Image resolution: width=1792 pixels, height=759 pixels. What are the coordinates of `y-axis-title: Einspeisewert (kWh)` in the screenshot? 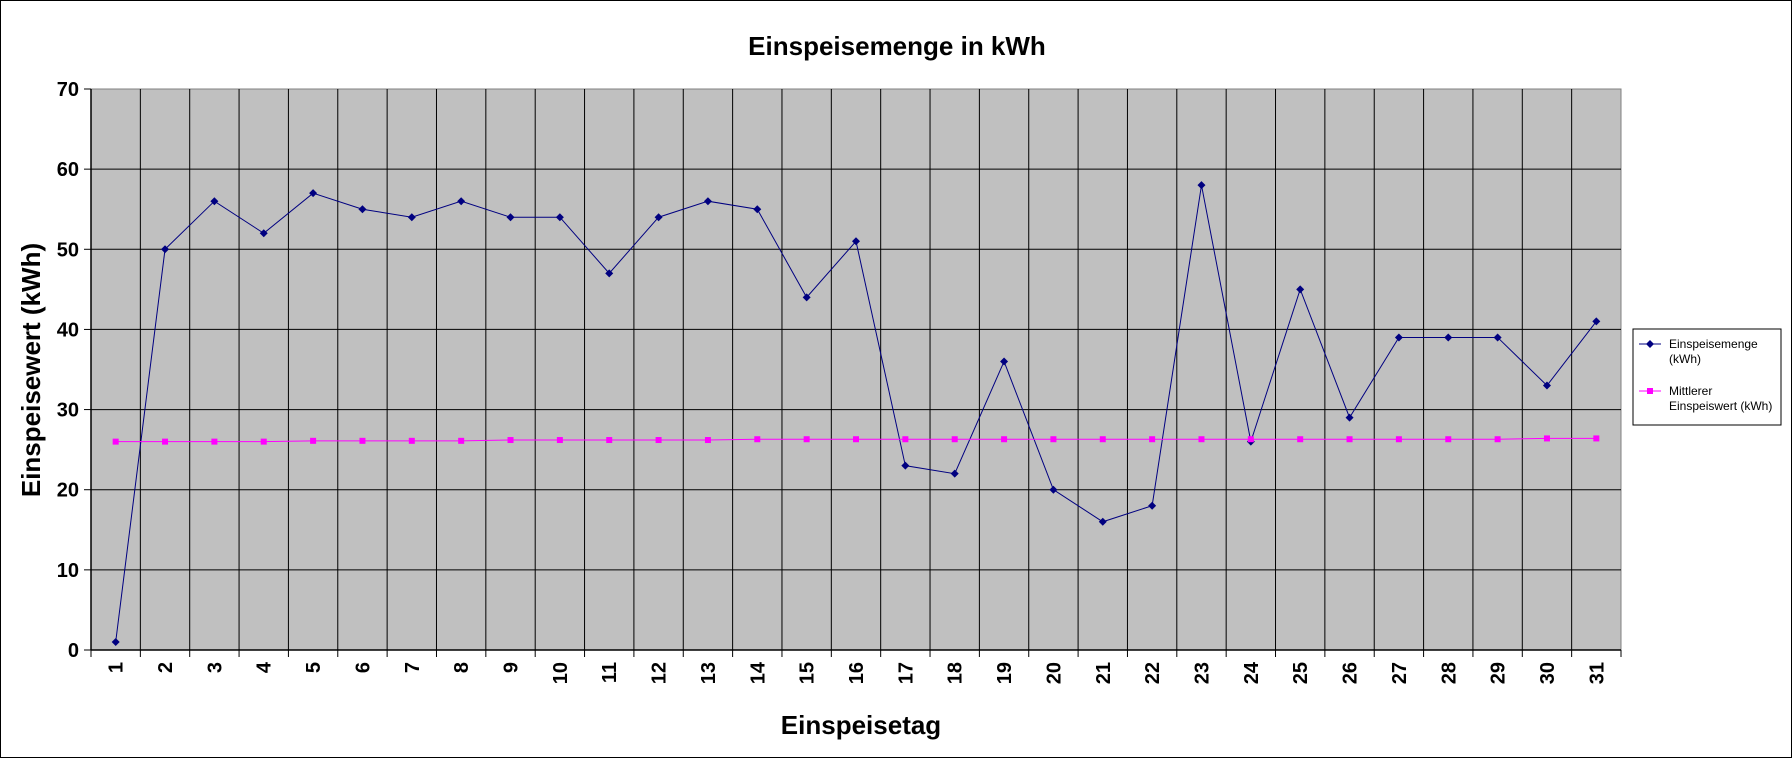 It's located at (31, 370).